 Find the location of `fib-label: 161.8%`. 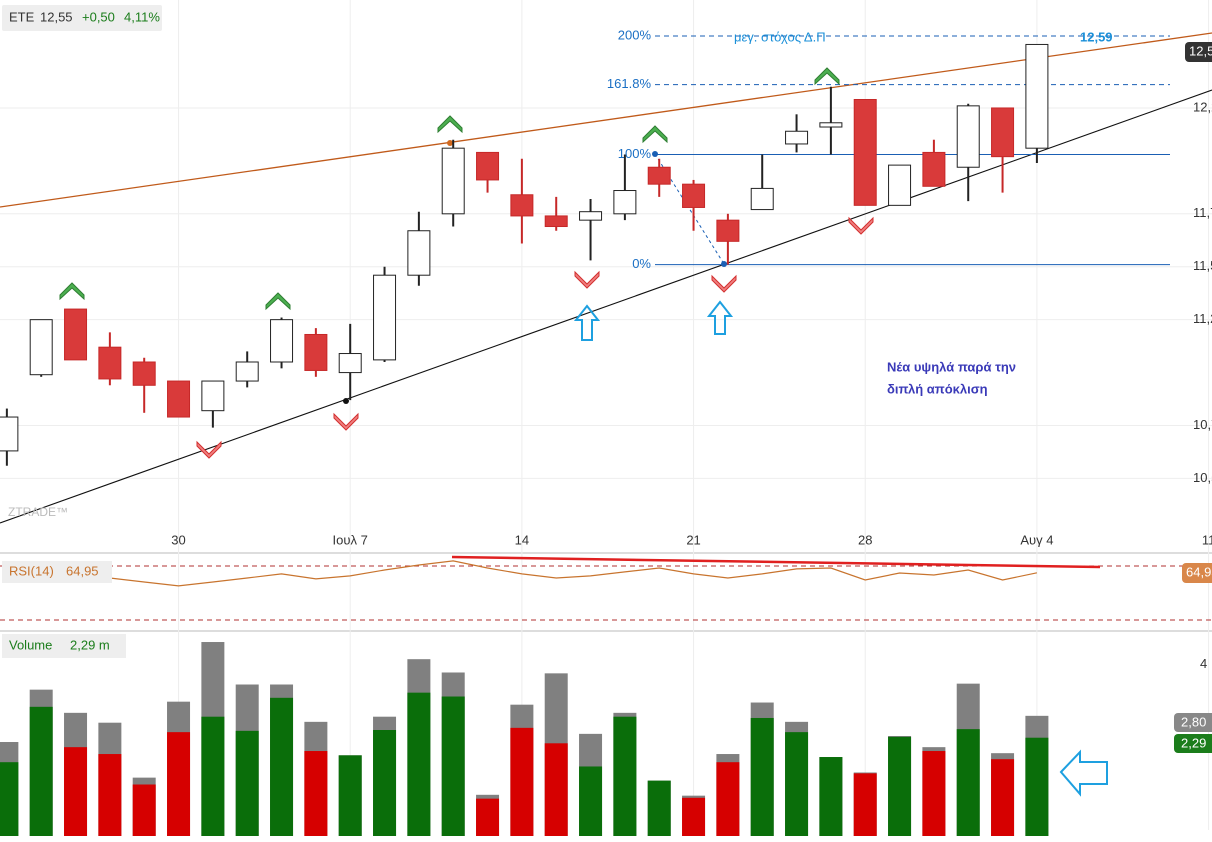

fib-label: 161.8% is located at coordinates (629, 83).